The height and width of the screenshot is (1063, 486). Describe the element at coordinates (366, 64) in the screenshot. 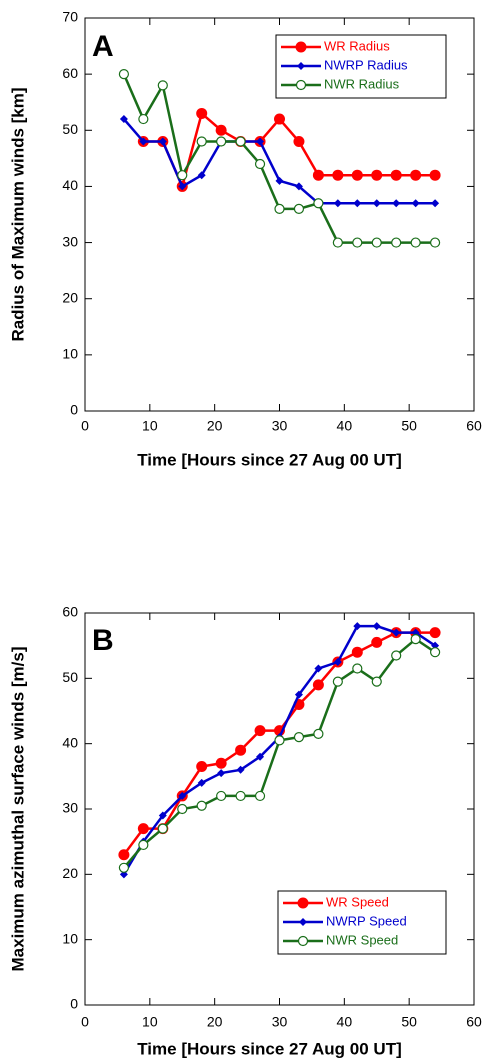

I see `legend-label: NWRP Radius` at that location.